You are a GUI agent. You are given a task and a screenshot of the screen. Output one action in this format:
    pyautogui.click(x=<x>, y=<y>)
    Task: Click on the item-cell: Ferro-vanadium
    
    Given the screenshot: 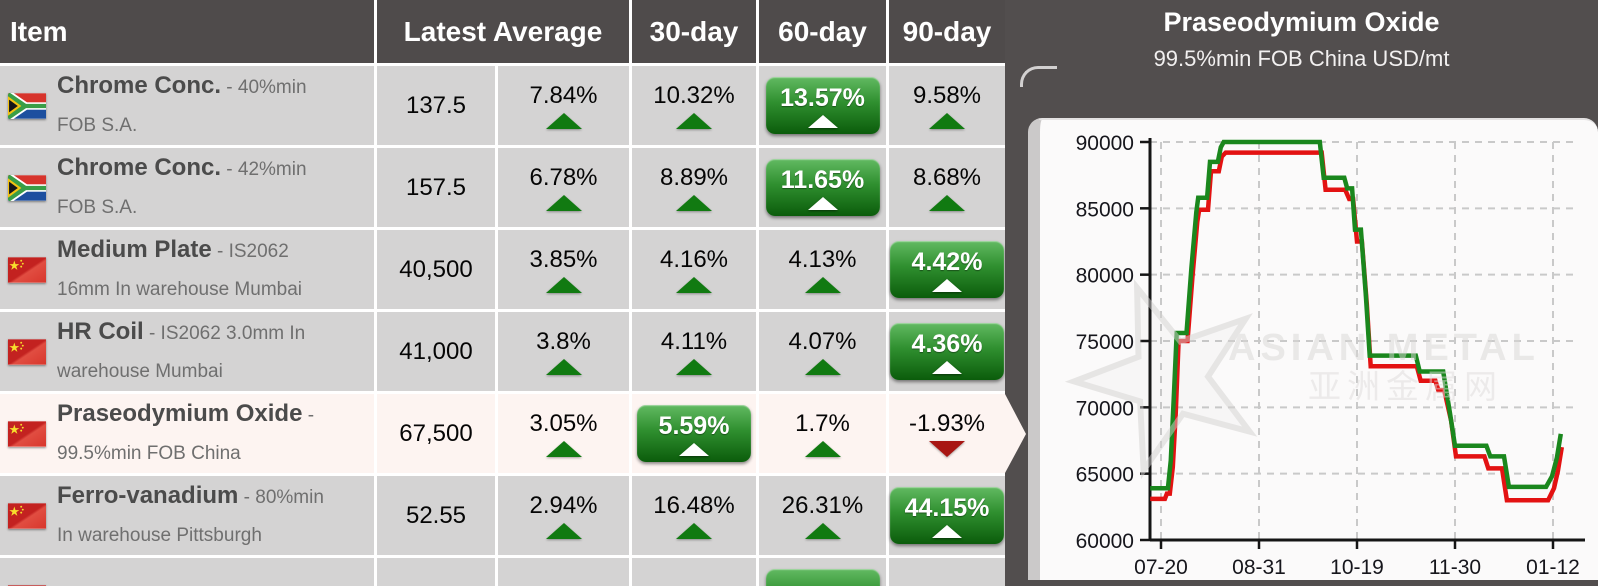 What is the action you would take?
    pyautogui.click(x=187, y=572)
    